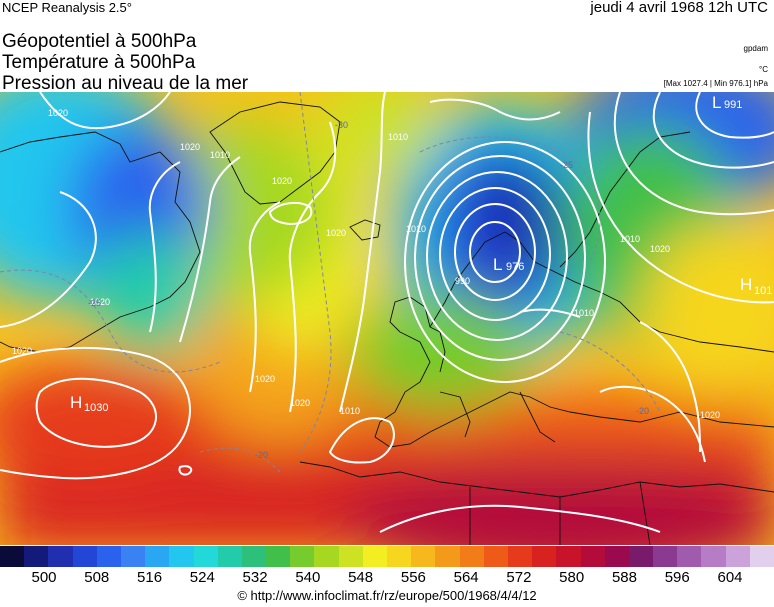 The width and height of the screenshot is (774, 607). What do you see at coordinates (76, 402) in the screenshot?
I see `high-atlantic-letter: H` at bounding box center [76, 402].